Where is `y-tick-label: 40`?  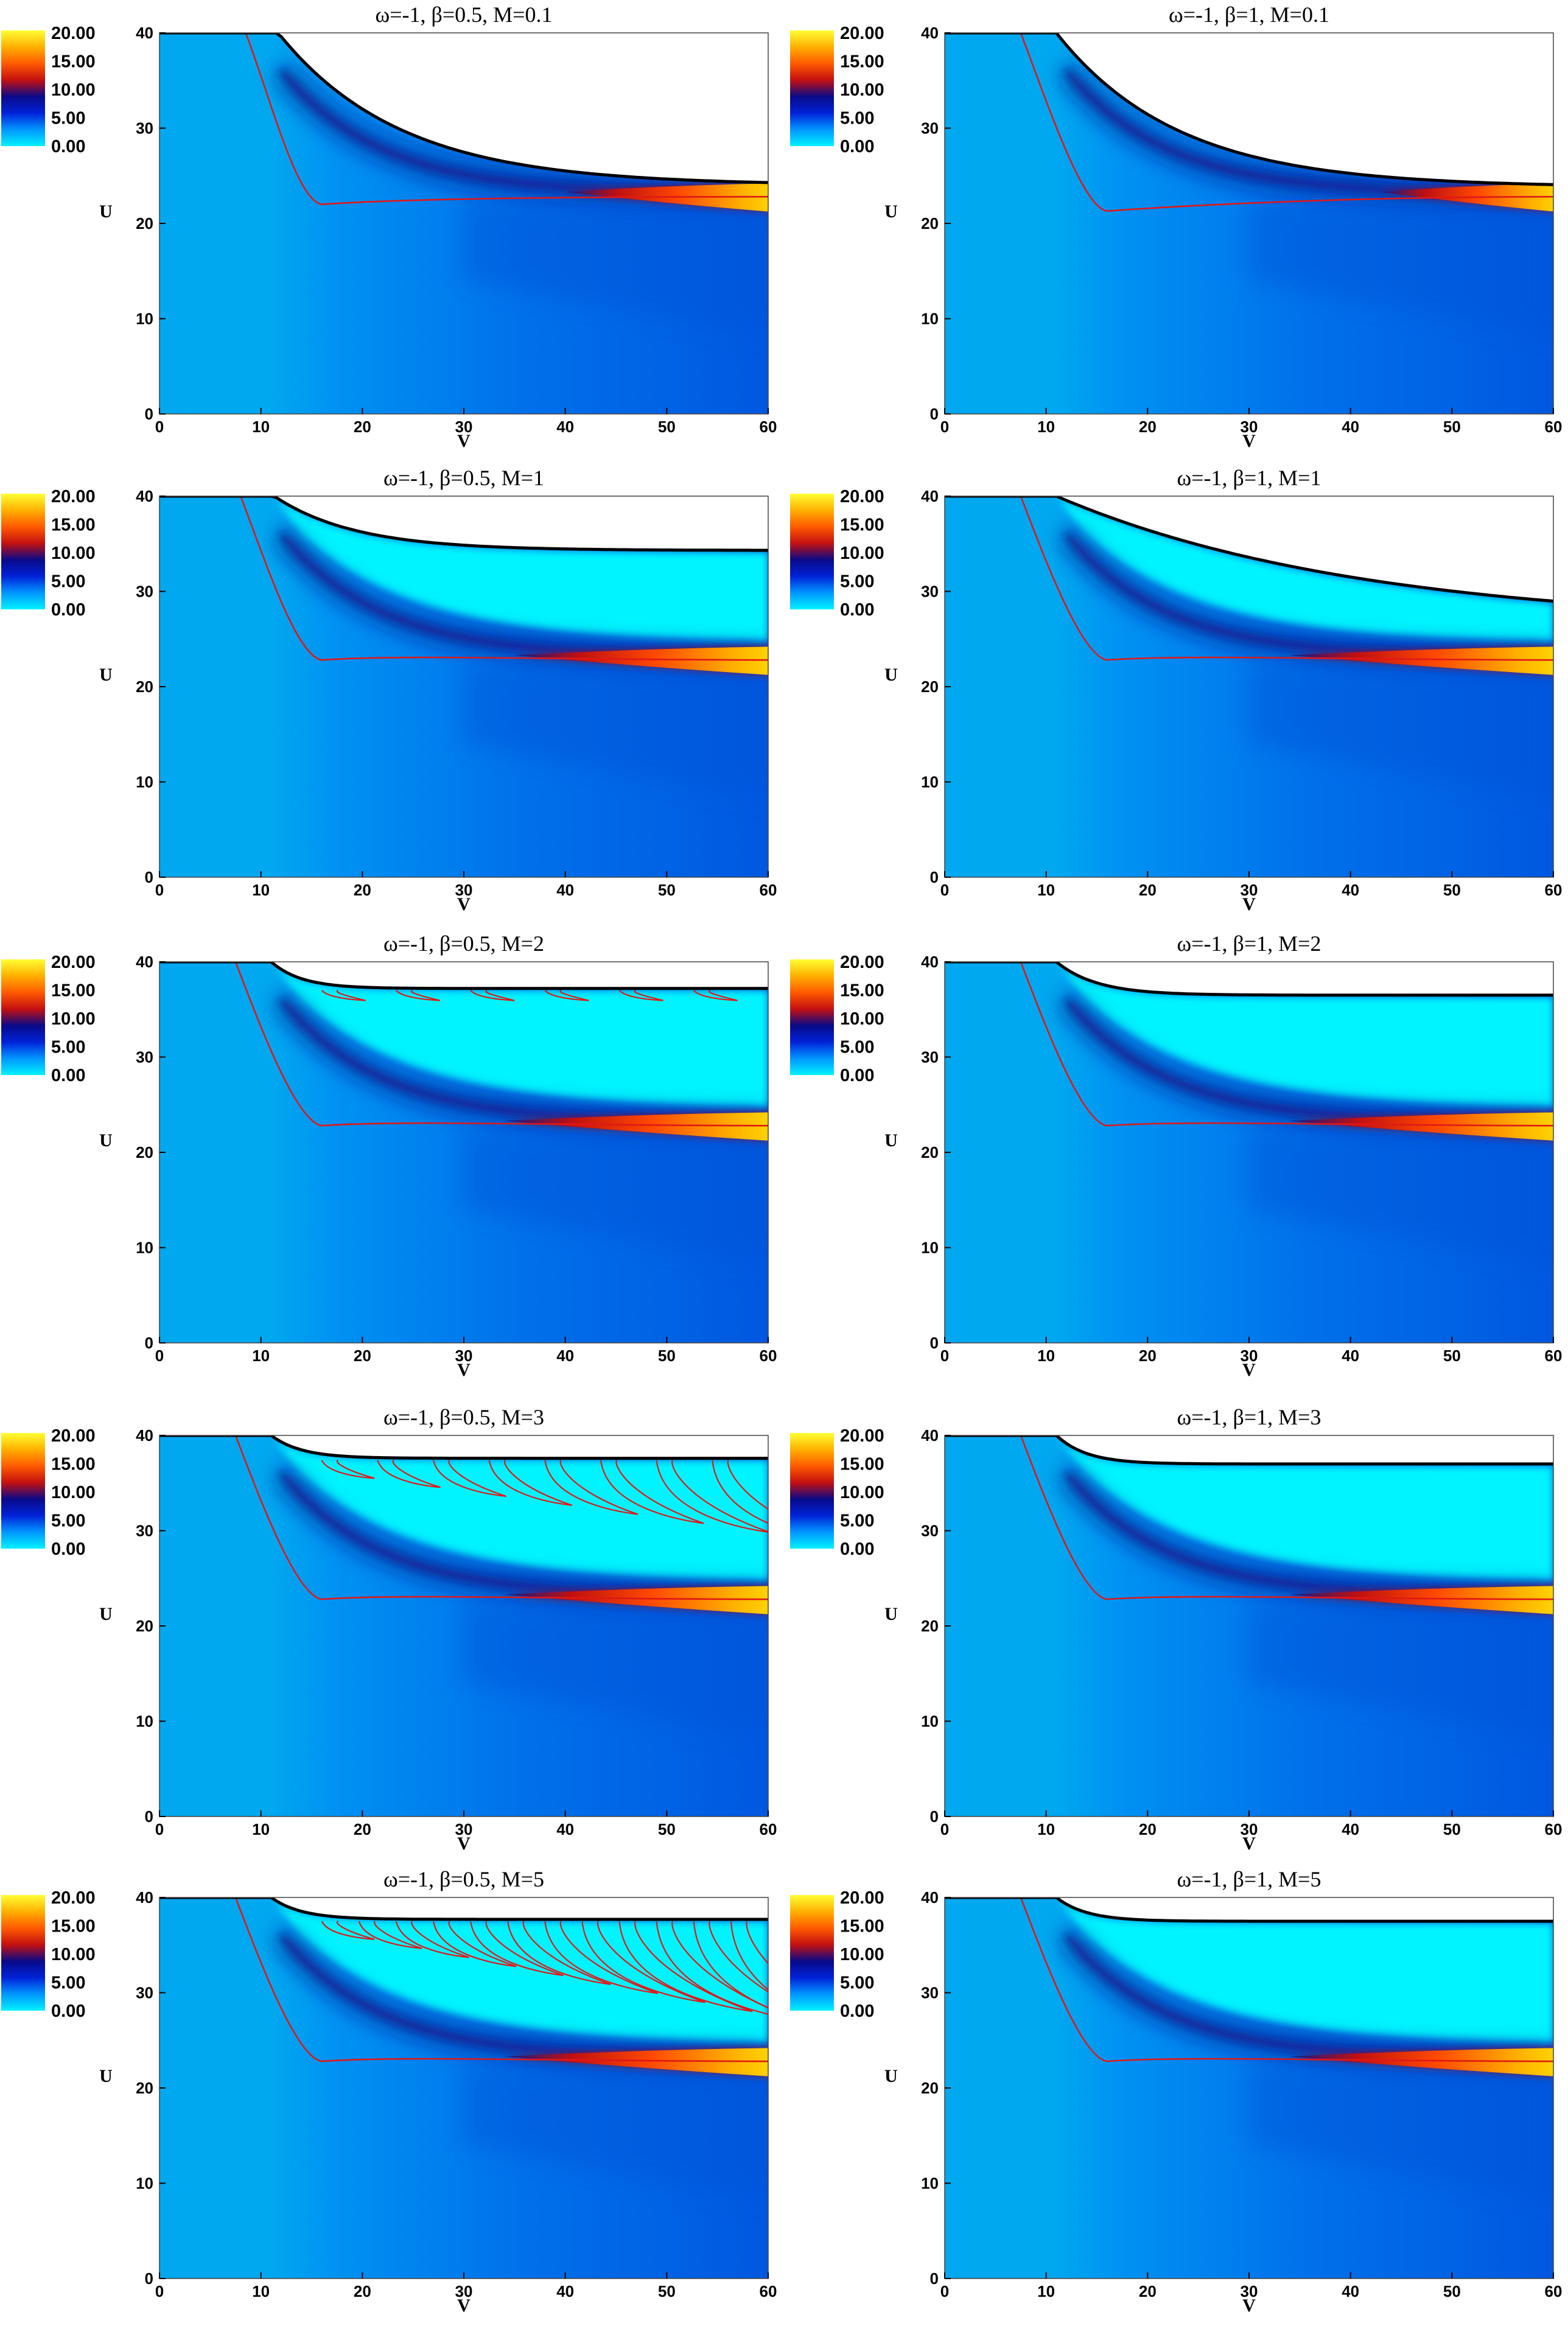 y-tick-label: 40 is located at coordinates (144, 33).